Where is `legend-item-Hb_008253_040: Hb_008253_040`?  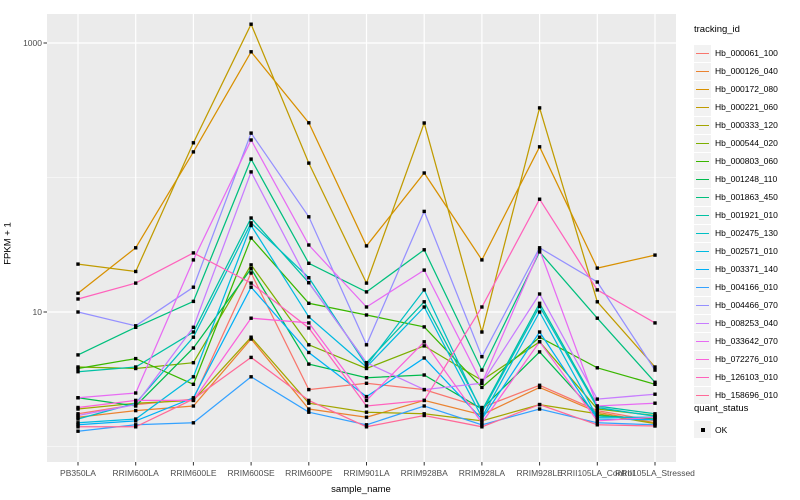
legend-item-Hb_008253_040: Hb_008253_040 is located at coordinates (736, 323).